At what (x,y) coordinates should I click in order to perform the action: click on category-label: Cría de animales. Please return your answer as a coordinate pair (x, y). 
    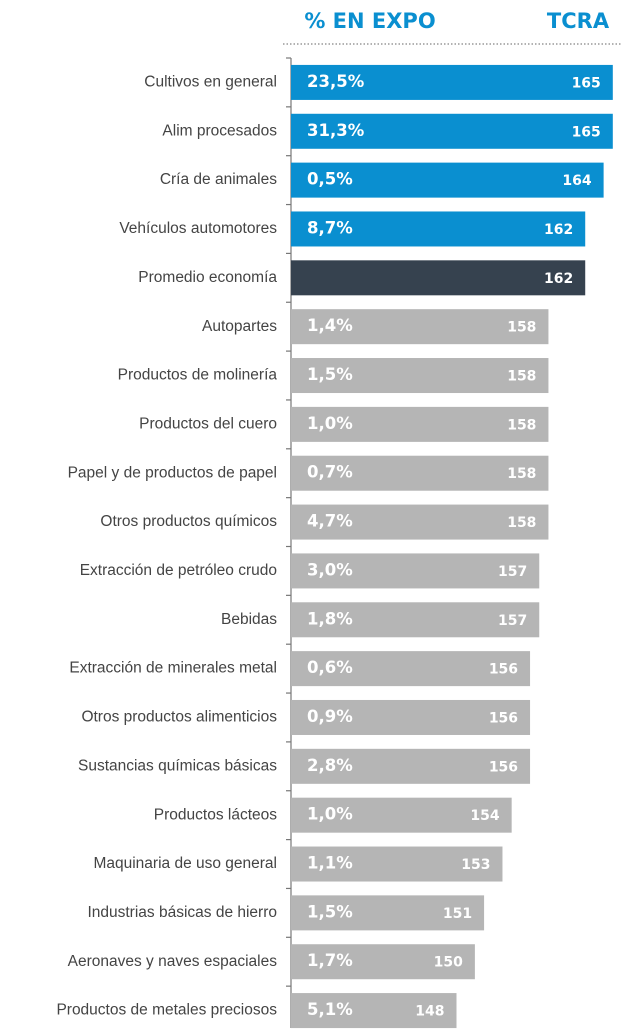
    Looking at the image, I should click on (218, 179).